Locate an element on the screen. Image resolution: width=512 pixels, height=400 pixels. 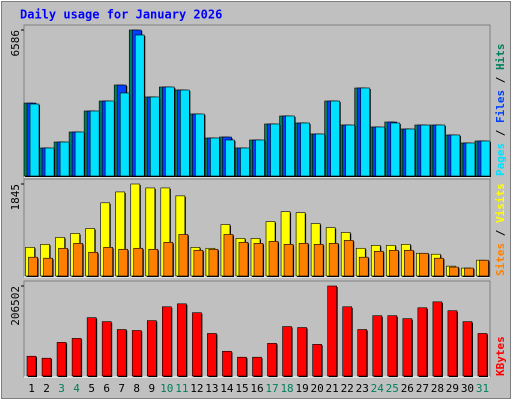
x-tick-label: 19 is located at coordinates (301, 388).